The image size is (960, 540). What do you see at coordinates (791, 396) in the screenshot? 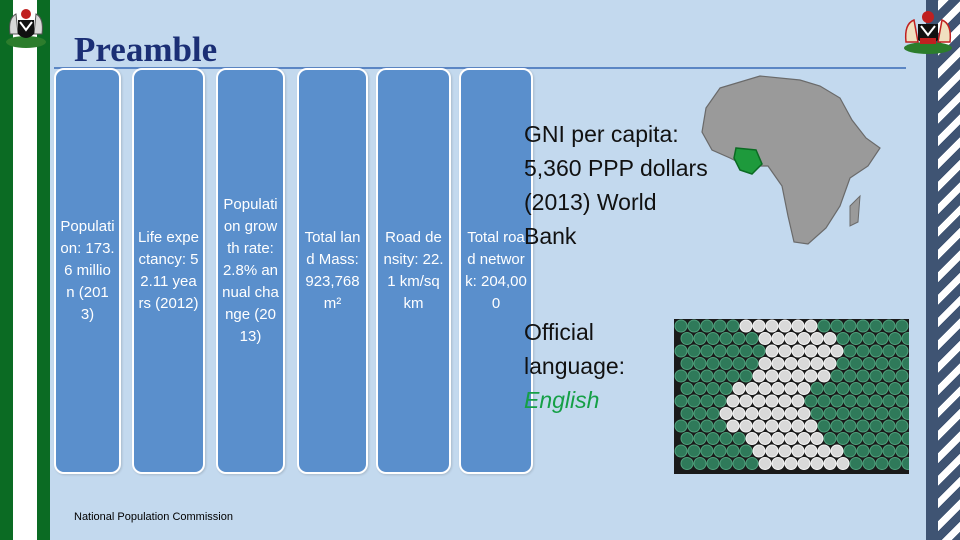
I see `flag-beads-image` at bounding box center [791, 396].